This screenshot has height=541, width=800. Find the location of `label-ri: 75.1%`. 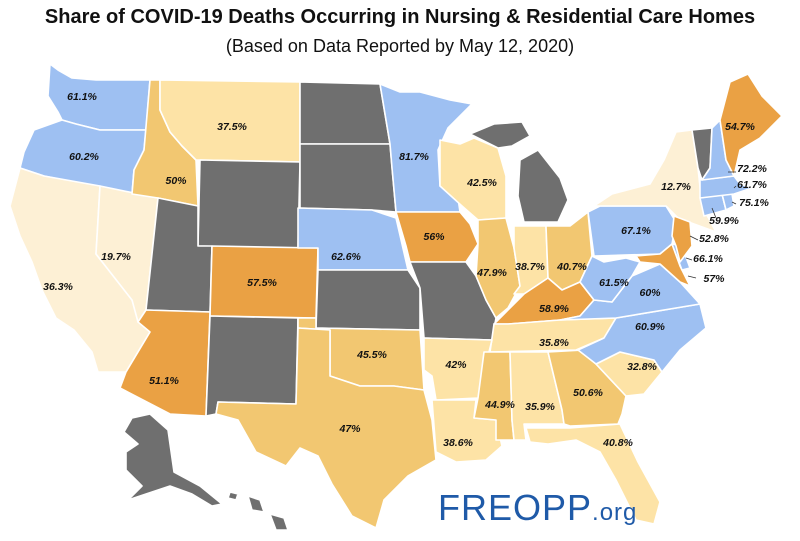

label-ri: 75.1% is located at coordinates (754, 203).